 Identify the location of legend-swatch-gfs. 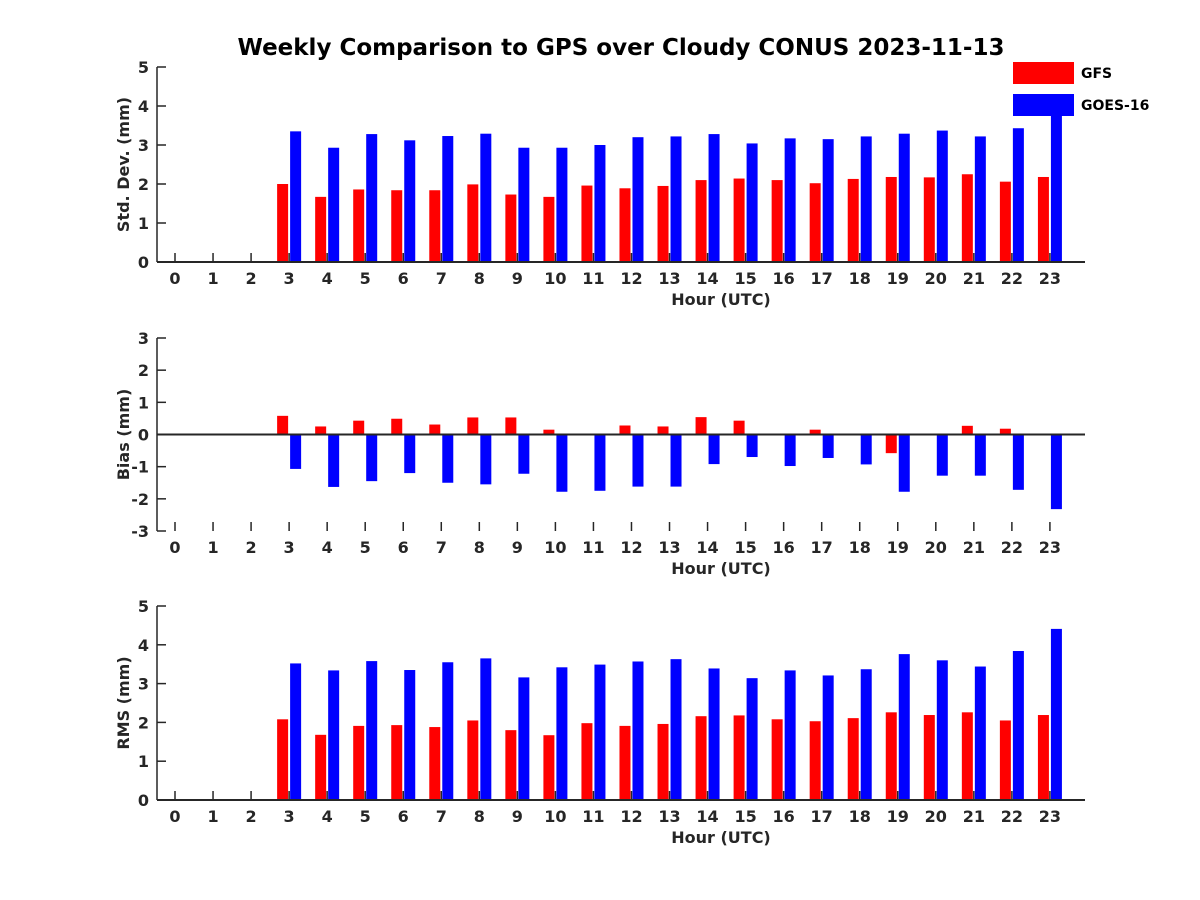
(1043, 73).